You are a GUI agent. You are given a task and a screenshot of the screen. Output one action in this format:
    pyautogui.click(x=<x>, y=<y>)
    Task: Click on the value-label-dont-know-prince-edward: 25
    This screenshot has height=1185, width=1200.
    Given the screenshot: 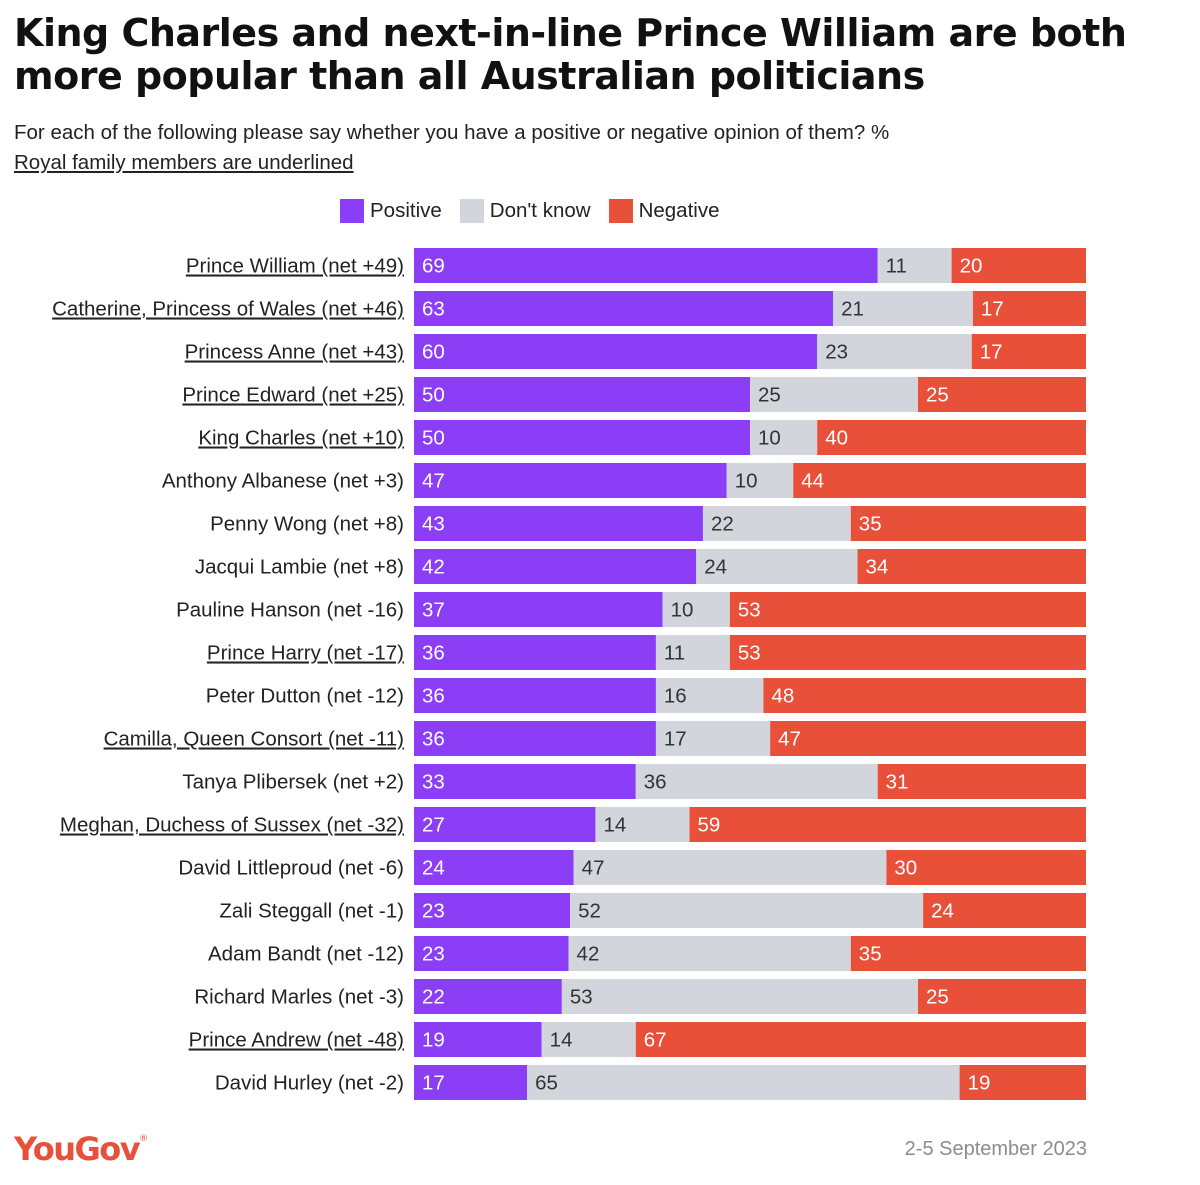 What is the action you would take?
    pyautogui.click(x=769, y=395)
    